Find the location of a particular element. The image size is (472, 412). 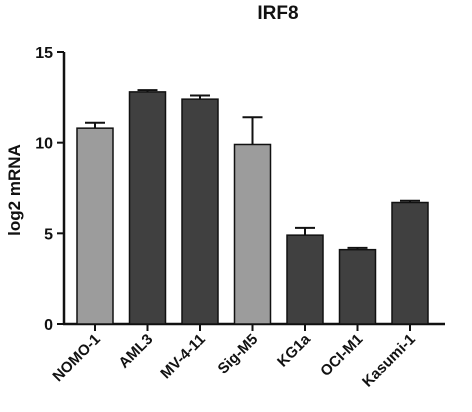

x-tick-label: Sig-M5 is located at coordinates (238, 354).